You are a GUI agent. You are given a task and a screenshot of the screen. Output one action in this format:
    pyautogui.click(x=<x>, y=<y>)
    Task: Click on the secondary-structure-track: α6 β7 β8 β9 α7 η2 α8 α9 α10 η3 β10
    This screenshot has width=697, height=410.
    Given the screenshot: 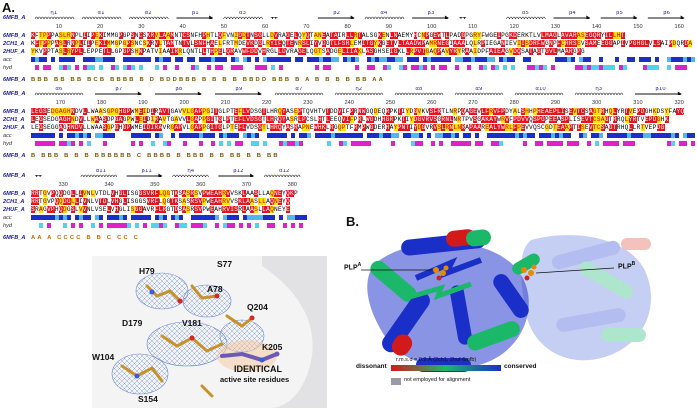 What is the action you would take?
    pyautogui.click(x=358, y=91)
    